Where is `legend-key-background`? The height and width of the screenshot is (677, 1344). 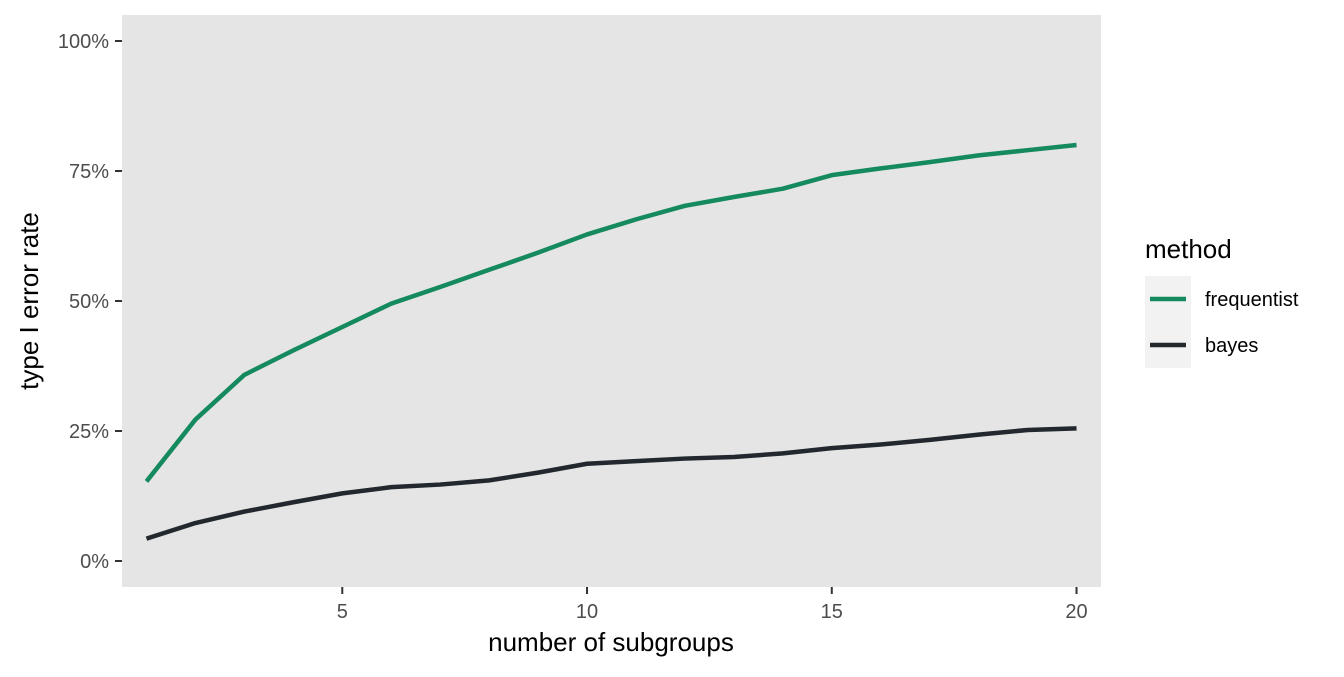 legend-key-background is located at coordinates (1168, 322).